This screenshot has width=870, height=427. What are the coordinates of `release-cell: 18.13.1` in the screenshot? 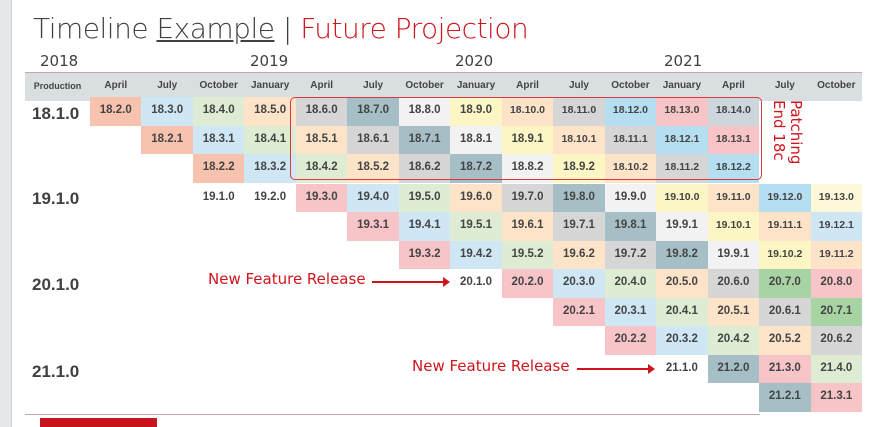 It's located at (733, 139).